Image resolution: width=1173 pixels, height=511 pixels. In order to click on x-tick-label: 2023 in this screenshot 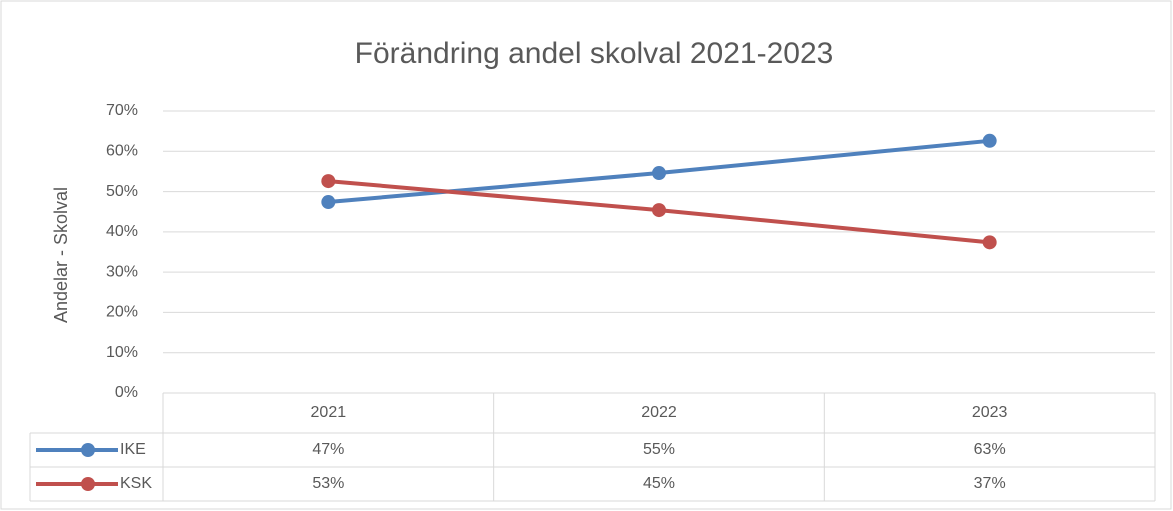, I will do `click(990, 412)`.